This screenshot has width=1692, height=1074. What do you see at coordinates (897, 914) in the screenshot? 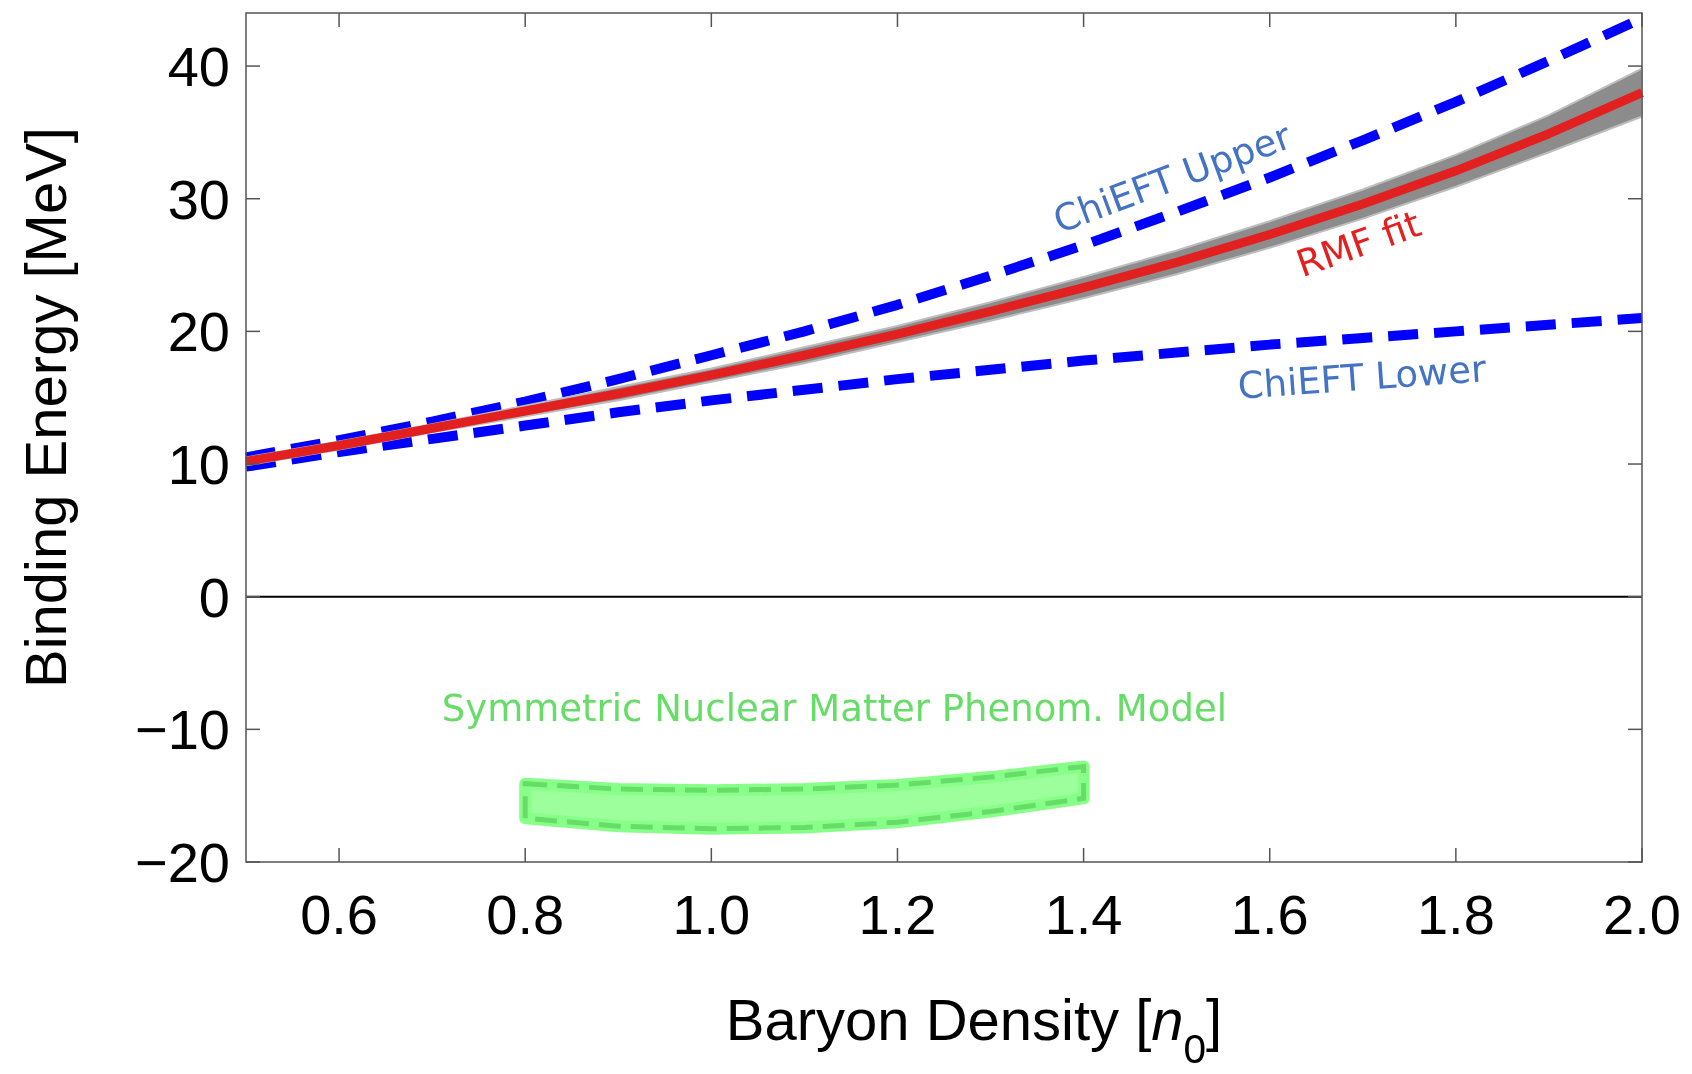
I see `x-tick-label: 1.2` at bounding box center [897, 914].